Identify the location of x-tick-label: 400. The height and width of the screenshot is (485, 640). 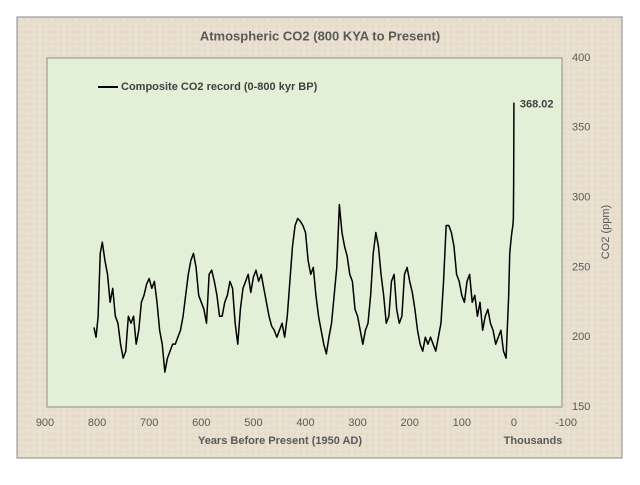
(305, 423).